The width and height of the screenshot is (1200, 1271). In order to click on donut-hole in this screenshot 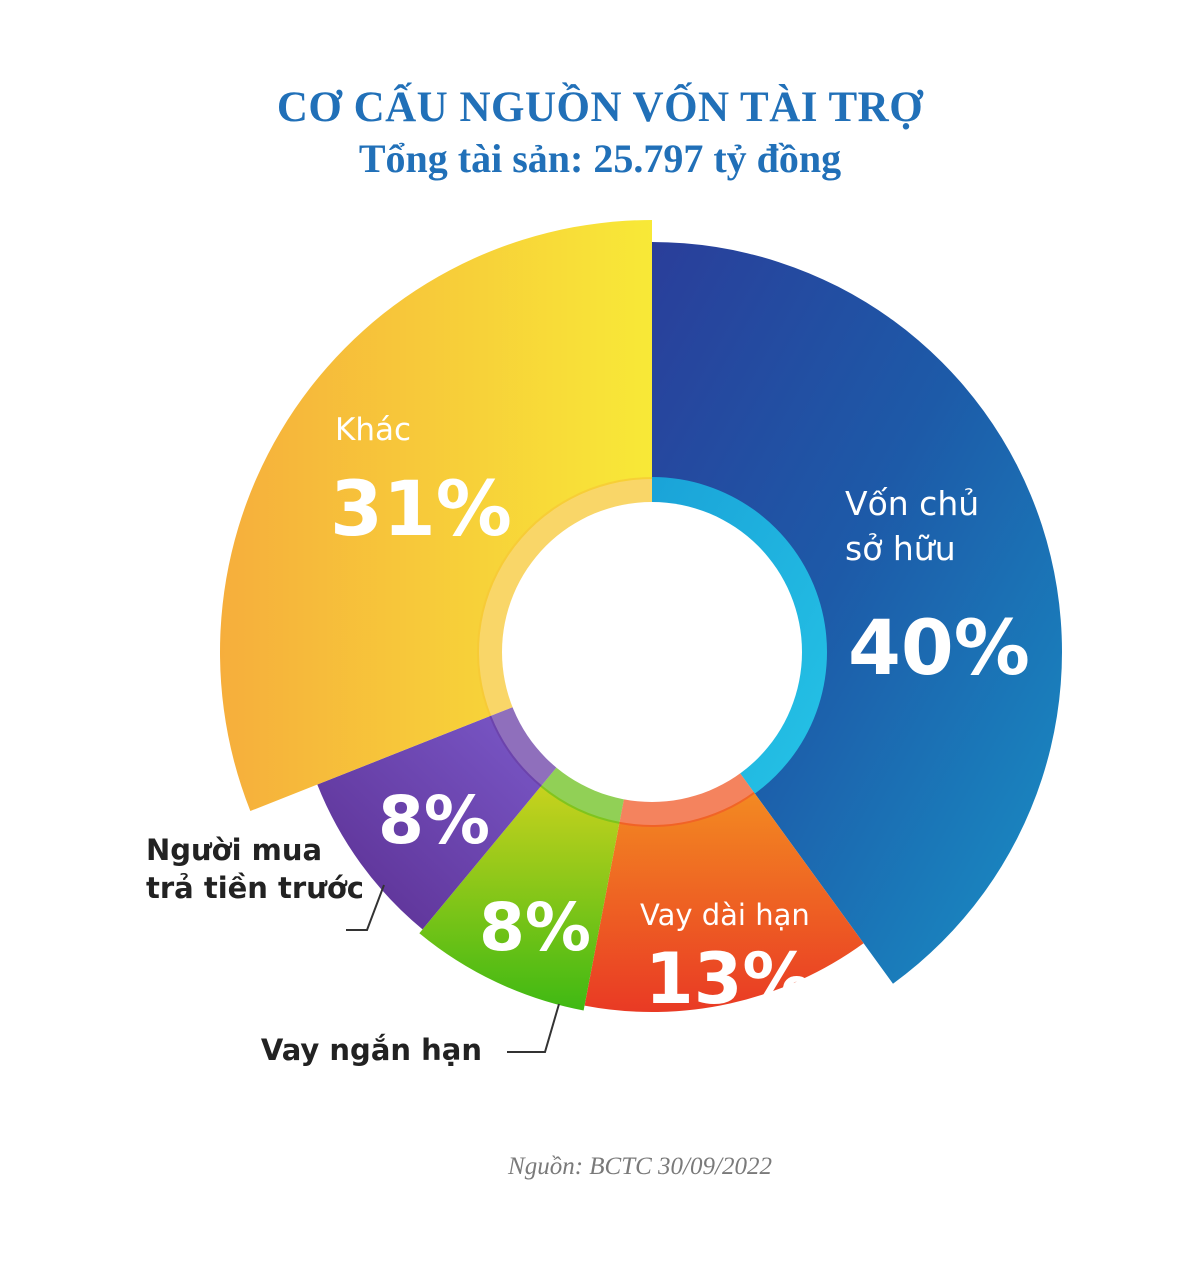, I will do `click(652, 652)`.